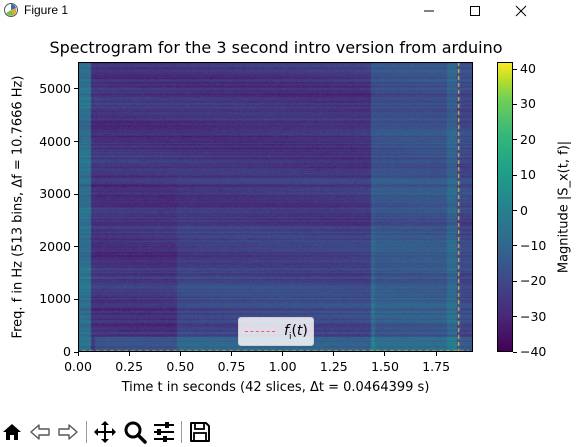  I want to click on x-tick-label: 1.25, so click(333, 366).